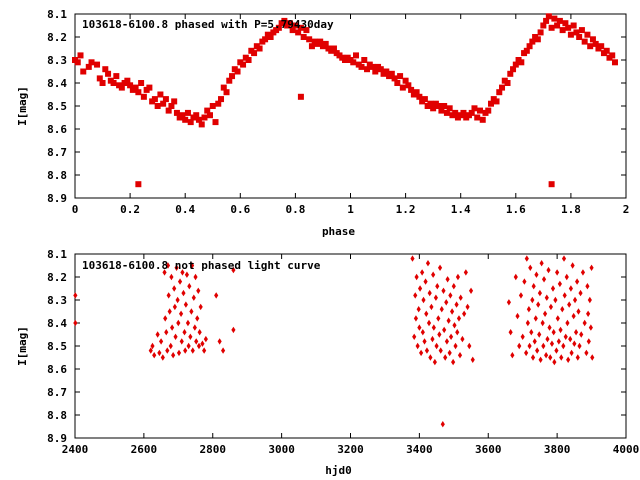  What do you see at coordinates (57, 37) in the screenshot?
I see `y-tick-label: 8.2` at bounding box center [57, 37].